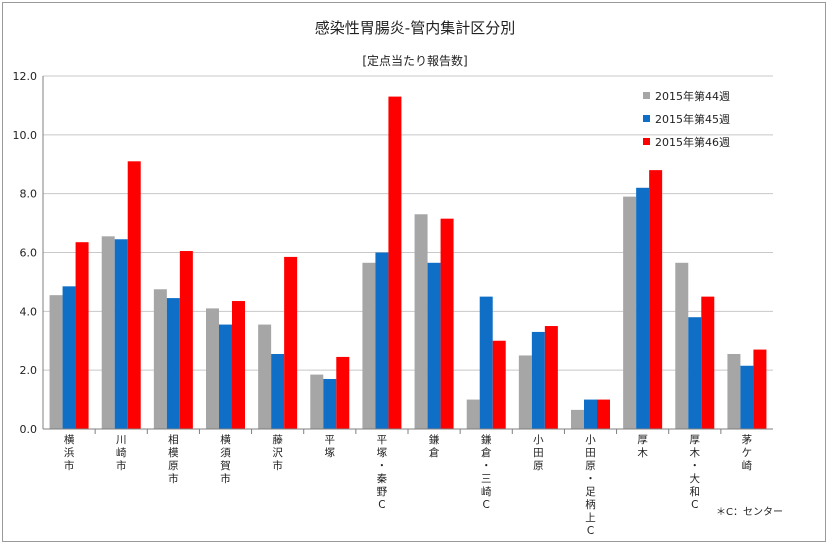 The height and width of the screenshot is (546, 830). Describe the element at coordinates (29, 370) in the screenshot. I see `y-tick-label: 2.0` at that location.